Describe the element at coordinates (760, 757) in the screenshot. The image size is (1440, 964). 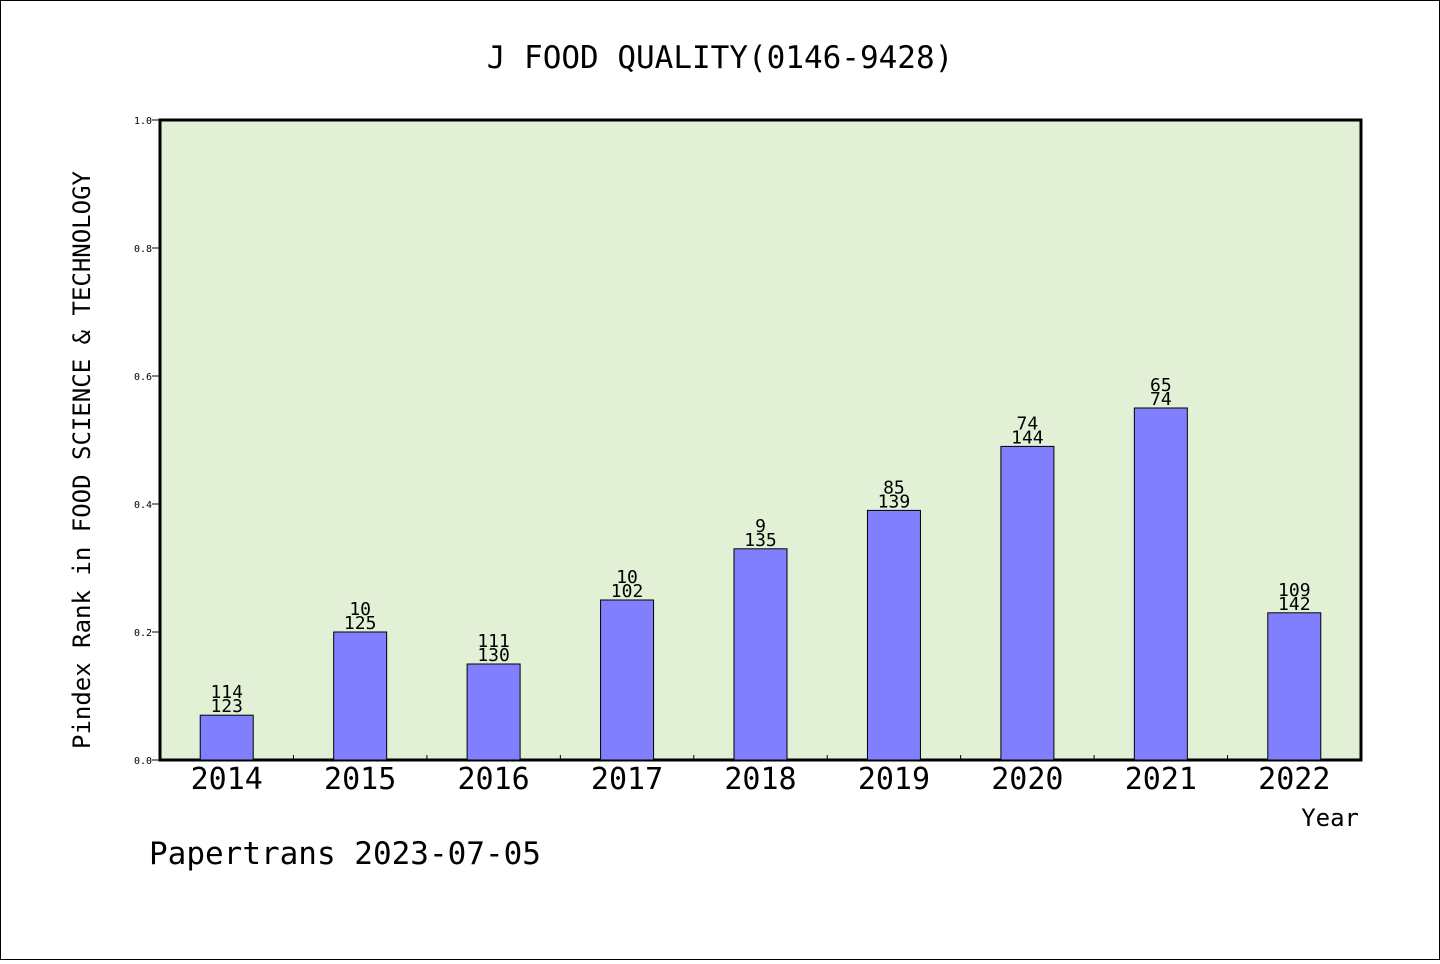
I see `x-axis-ticks` at that location.